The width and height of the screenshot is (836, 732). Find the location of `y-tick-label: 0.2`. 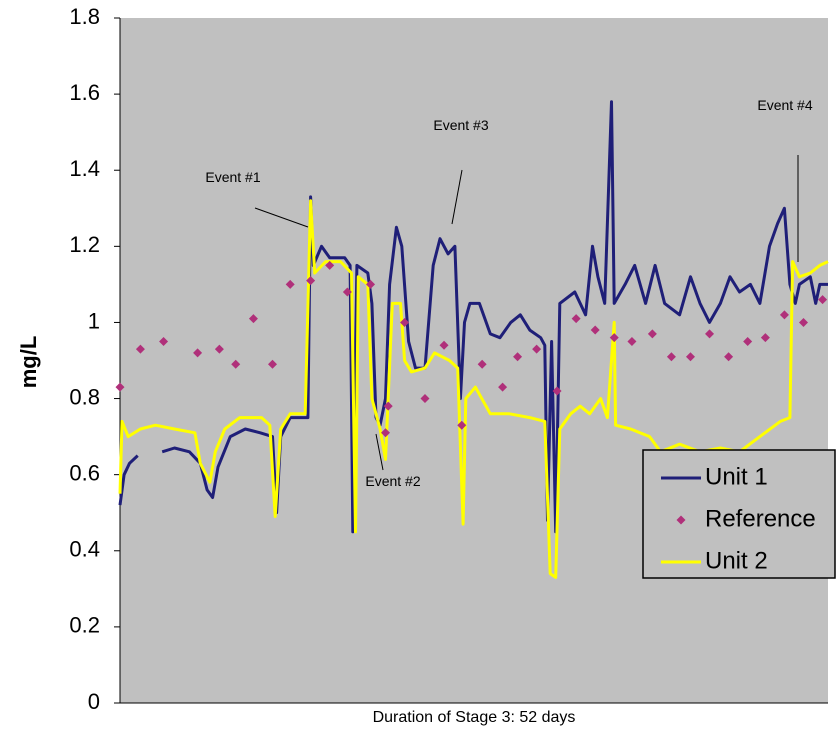

y-tick-label: 0.2 is located at coordinates (84, 625).